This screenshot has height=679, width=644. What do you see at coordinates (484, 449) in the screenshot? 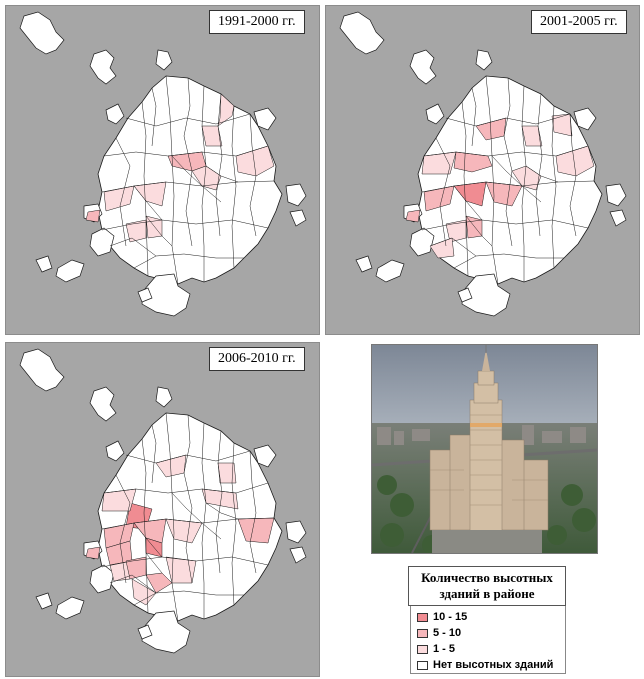
I see `high-rise-building-photo` at bounding box center [484, 449].